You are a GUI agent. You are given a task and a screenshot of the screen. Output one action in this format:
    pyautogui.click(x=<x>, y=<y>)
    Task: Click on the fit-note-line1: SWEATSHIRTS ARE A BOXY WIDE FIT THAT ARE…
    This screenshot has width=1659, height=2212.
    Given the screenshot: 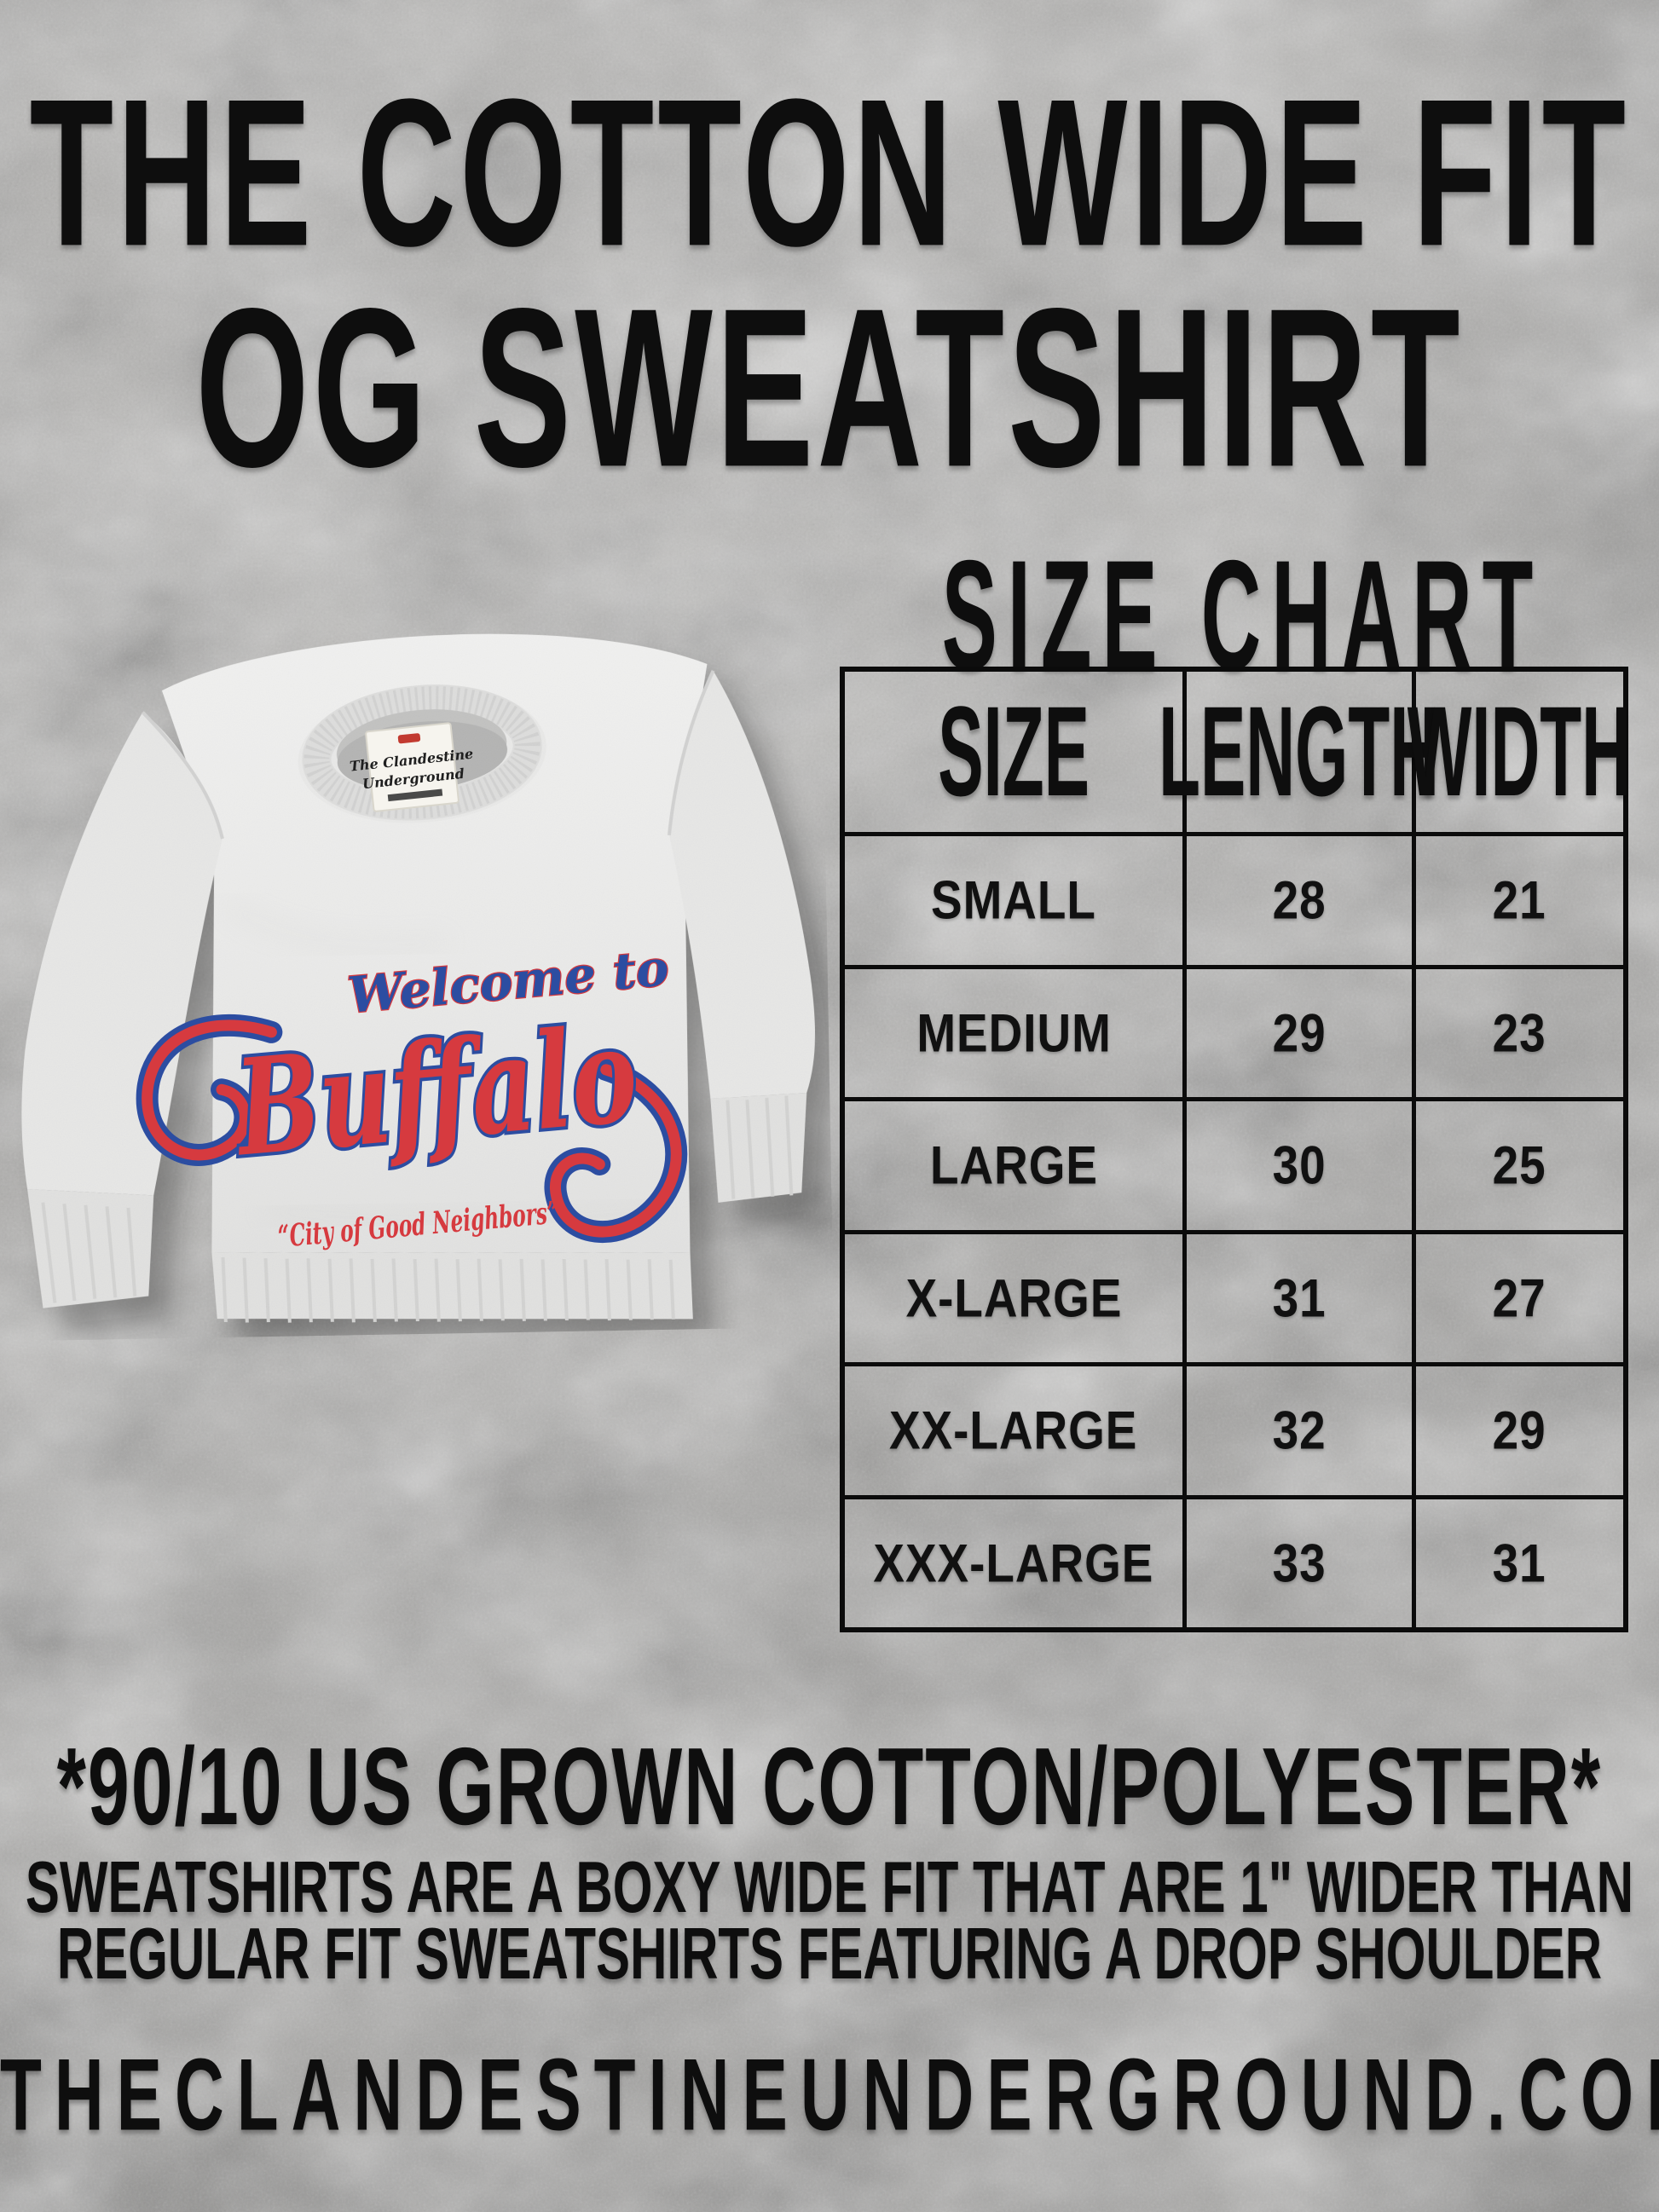 What is the action you would take?
    pyautogui.click(x=830, y=1887)
    